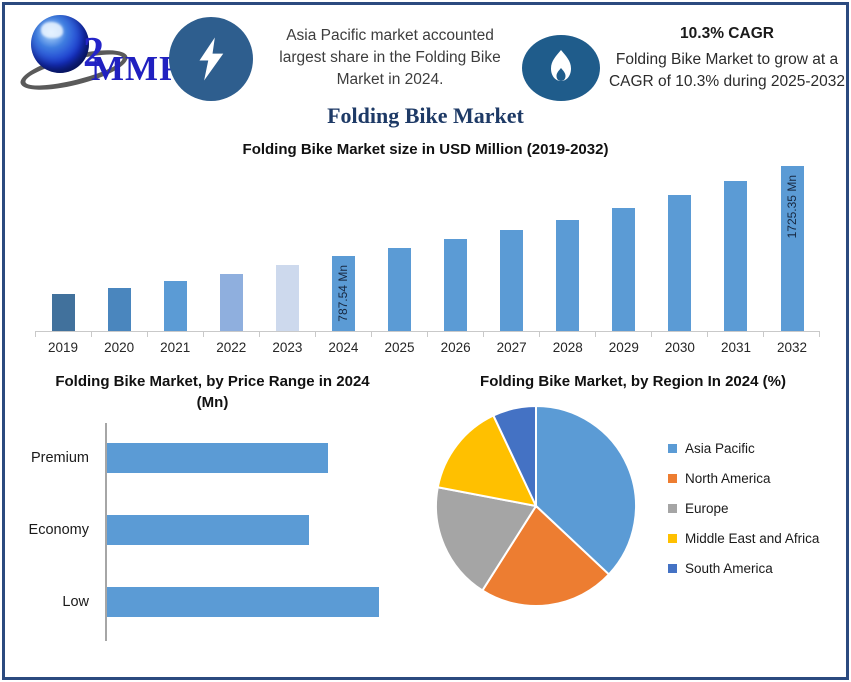 The width and height of the screenshot is (851, 682). What do you see at coordinates (752, 538) in the screenshot?
I see `legend-label: Middle East and Africa` at bounding box center [752, 538].